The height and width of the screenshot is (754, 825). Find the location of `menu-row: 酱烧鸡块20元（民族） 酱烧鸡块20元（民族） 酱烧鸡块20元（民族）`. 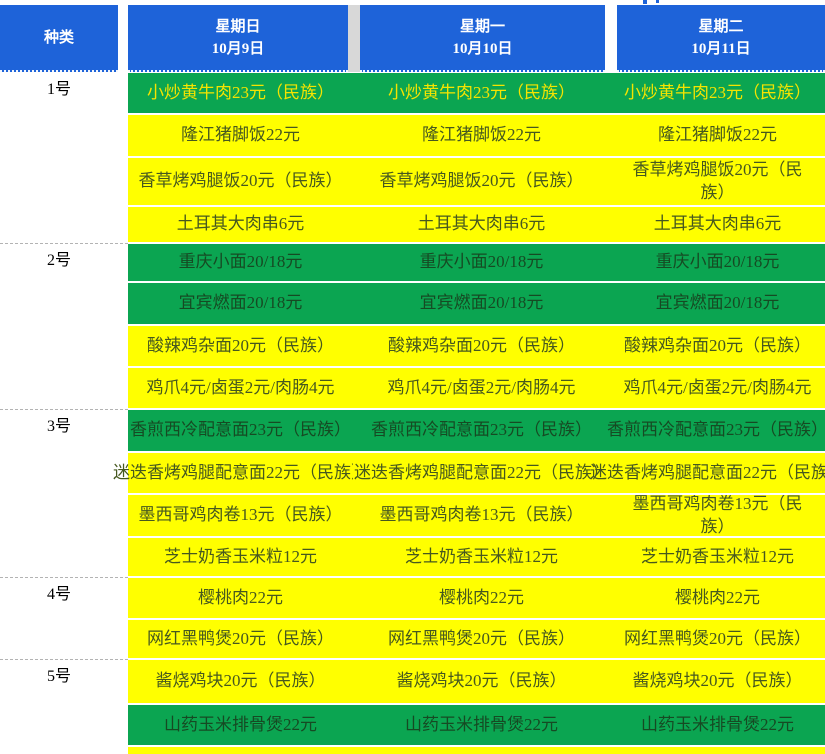

menu-row: 酱烧鸡块20元（民族） 酱烧鸡块20元（民族） 酱烧鸡块20元（民族） is located at coordinates (476, 682).